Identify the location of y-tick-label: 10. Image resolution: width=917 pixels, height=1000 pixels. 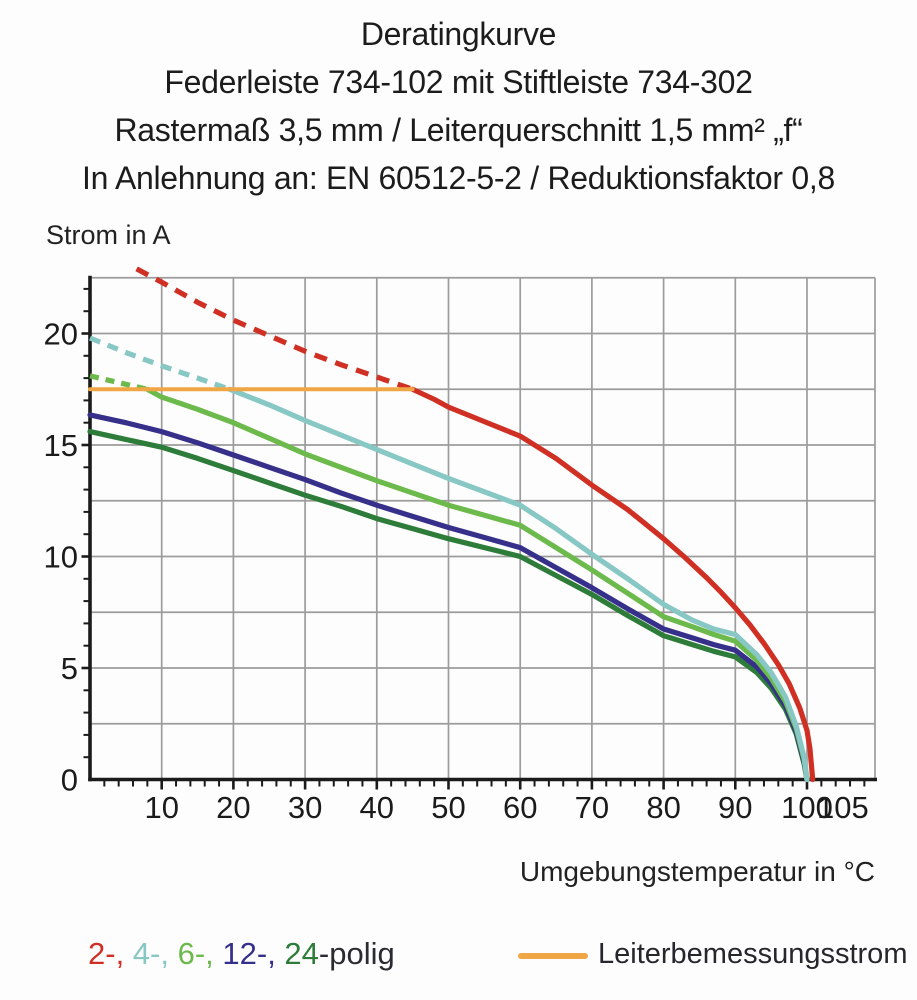
(61, 557).